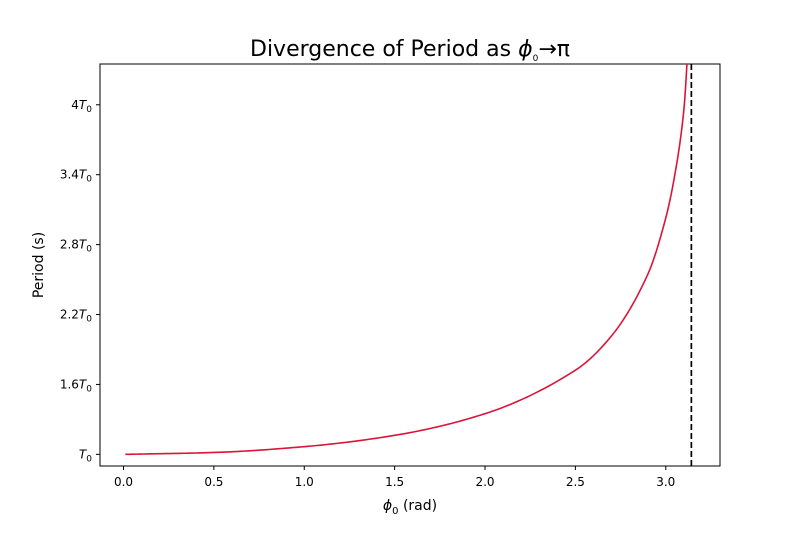  I want to click on chart-title: Divergence of Period as ϕ0→π, so click(410, 50).